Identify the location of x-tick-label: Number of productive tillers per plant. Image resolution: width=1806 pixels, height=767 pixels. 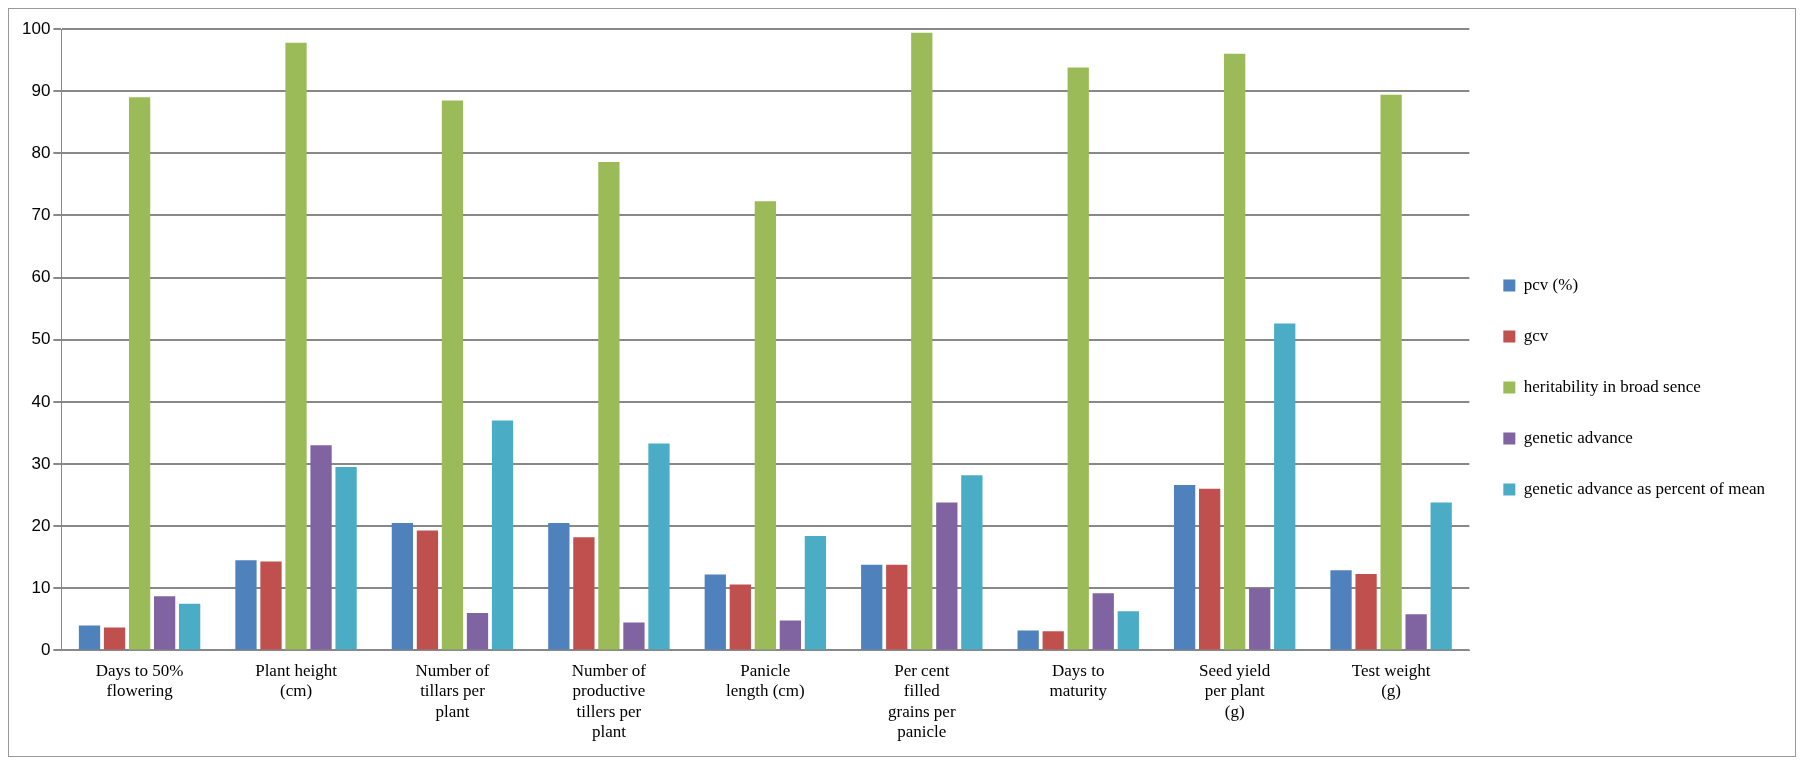
(609, 701).